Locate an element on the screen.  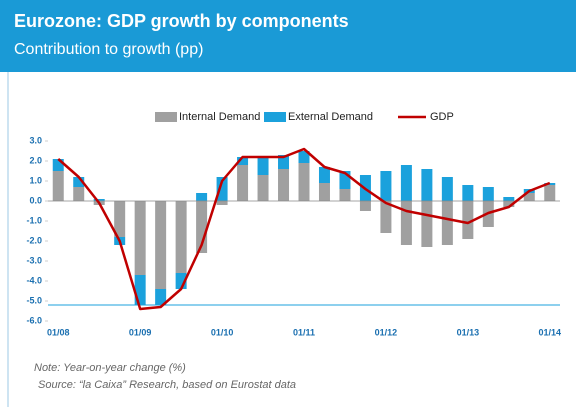
y-tick-label: 3.0 is located at coordinates (35, 140).